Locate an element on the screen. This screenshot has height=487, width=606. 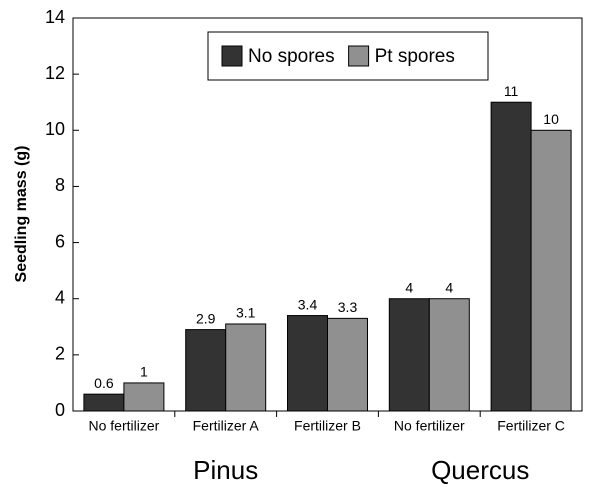
y-tick-label: 0 is located at coordinates (60, 410).